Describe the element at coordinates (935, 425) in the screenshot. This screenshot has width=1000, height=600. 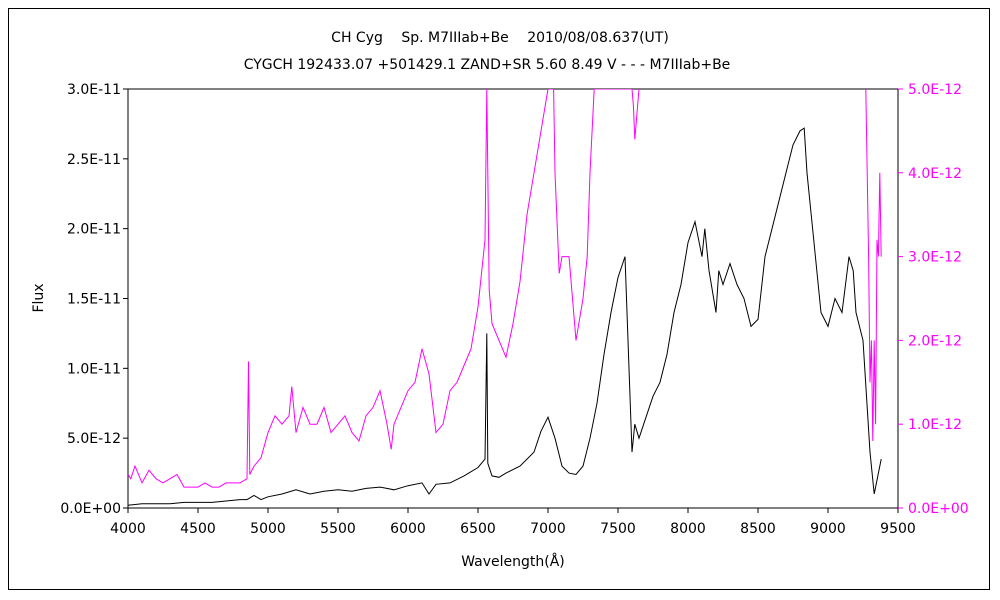
I see `y2-tick-label: 1.0E-12` at that location.